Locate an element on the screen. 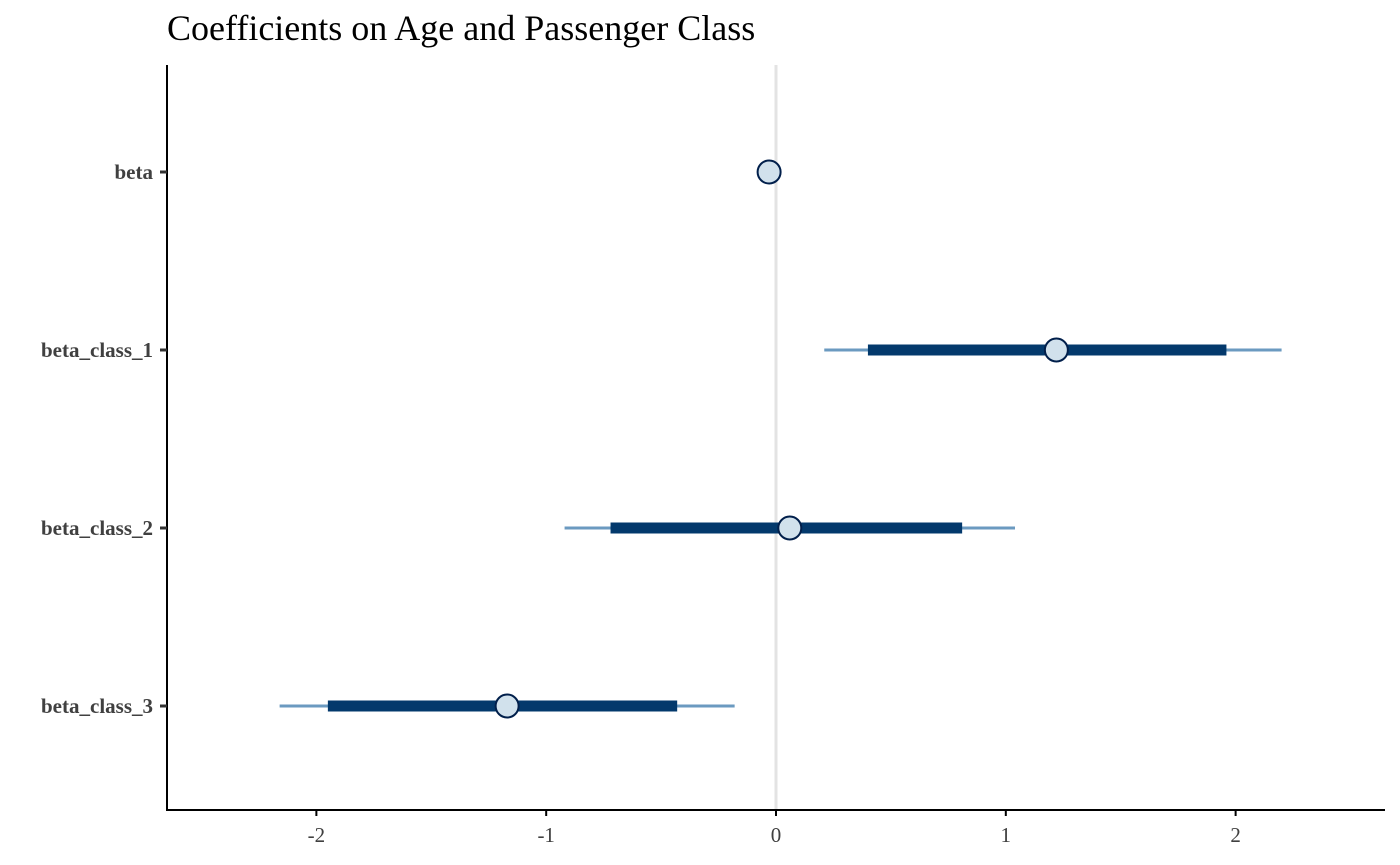 The image size is (1400, 865). y-tick-label: beta is located at coordinates (134, 172).